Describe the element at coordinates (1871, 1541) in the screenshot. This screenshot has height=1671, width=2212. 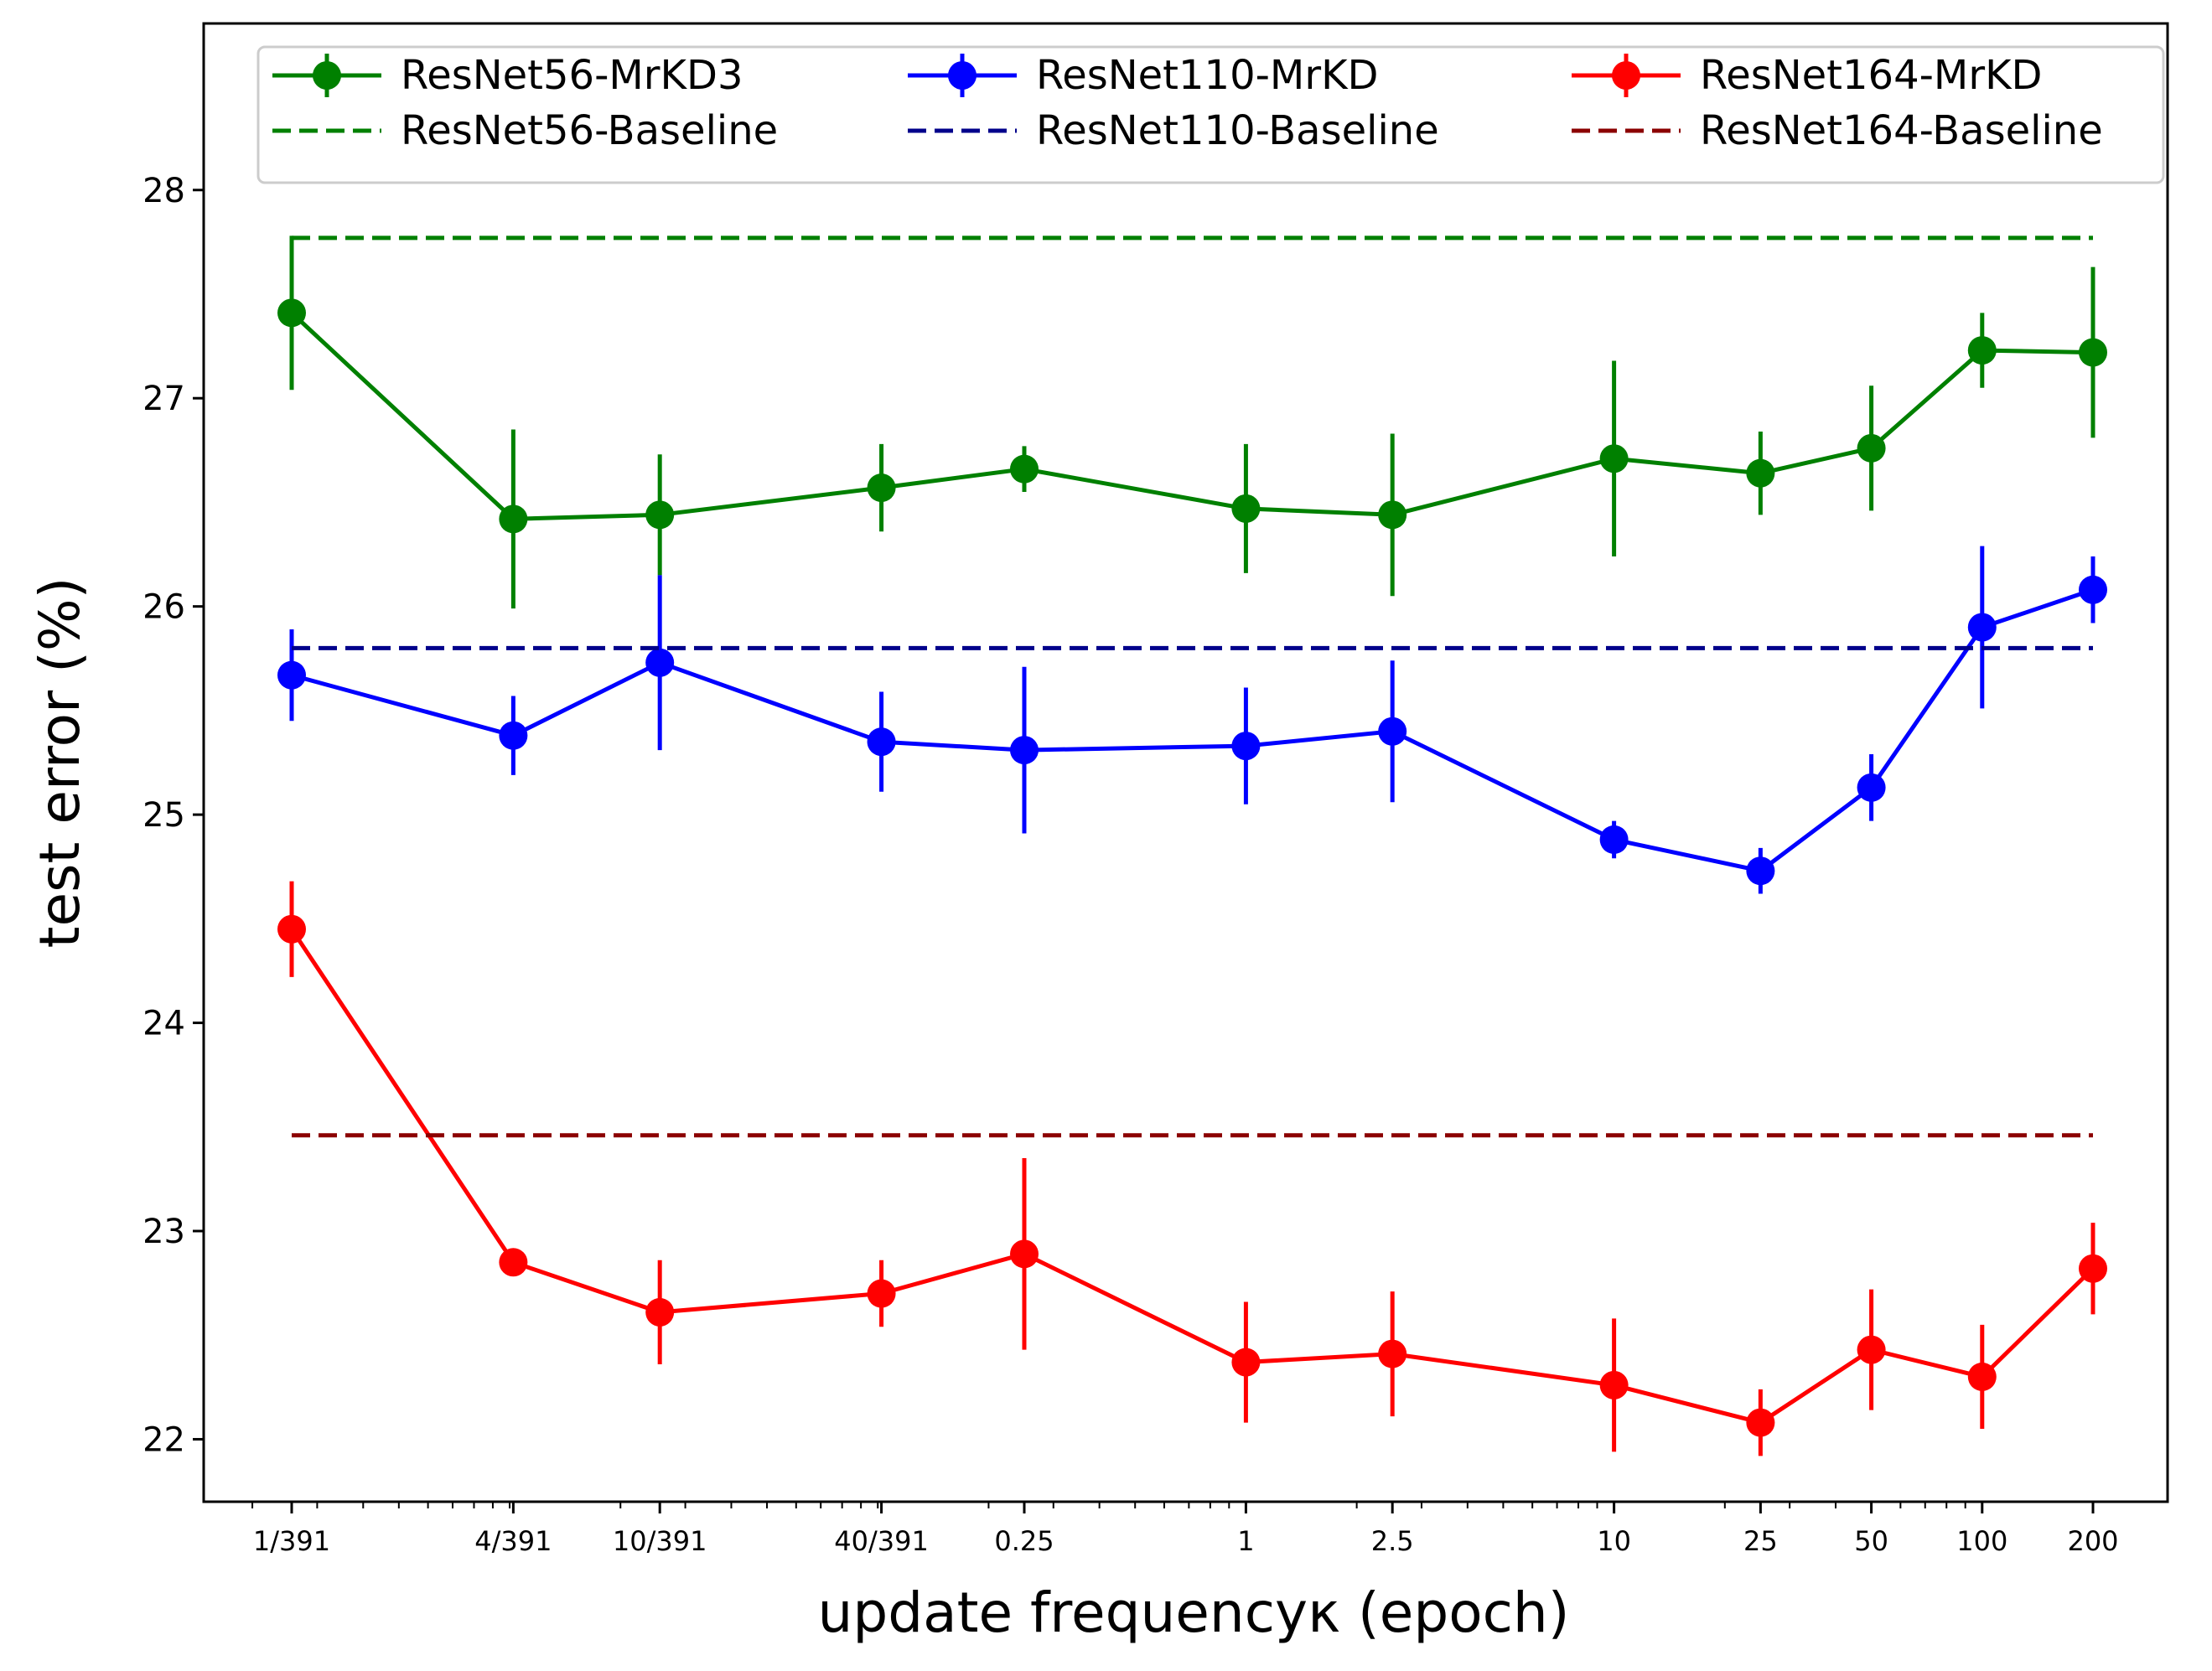
I see `x-tick-label: 50` at that location.